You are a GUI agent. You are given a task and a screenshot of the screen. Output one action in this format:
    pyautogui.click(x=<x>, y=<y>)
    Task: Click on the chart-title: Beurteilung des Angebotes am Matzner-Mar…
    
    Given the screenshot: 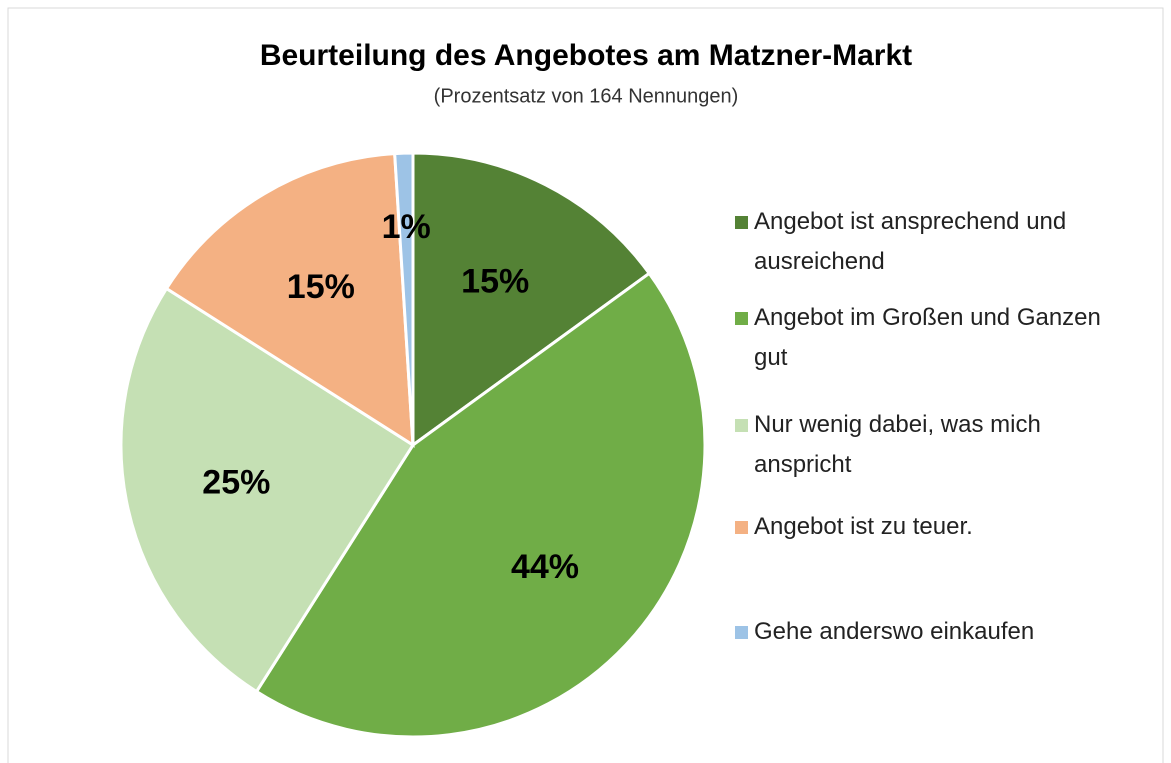 What is the action you would take?
    pyautogui.click(x=586, y=55)
    